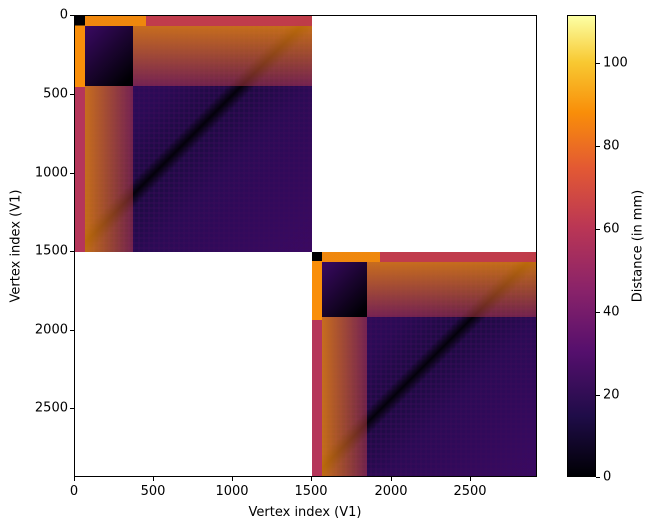  I want to click on colorbar-tick-label: 100, so click(615, 63).